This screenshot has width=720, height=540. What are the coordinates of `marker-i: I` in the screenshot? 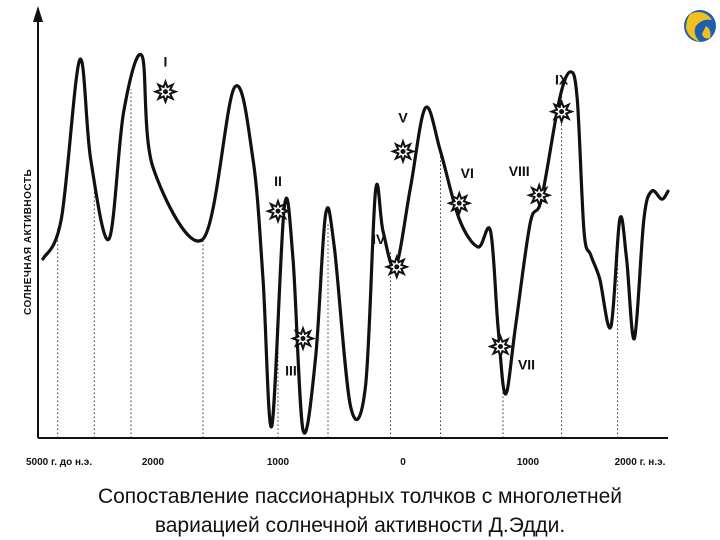 It's located at (165, 79).